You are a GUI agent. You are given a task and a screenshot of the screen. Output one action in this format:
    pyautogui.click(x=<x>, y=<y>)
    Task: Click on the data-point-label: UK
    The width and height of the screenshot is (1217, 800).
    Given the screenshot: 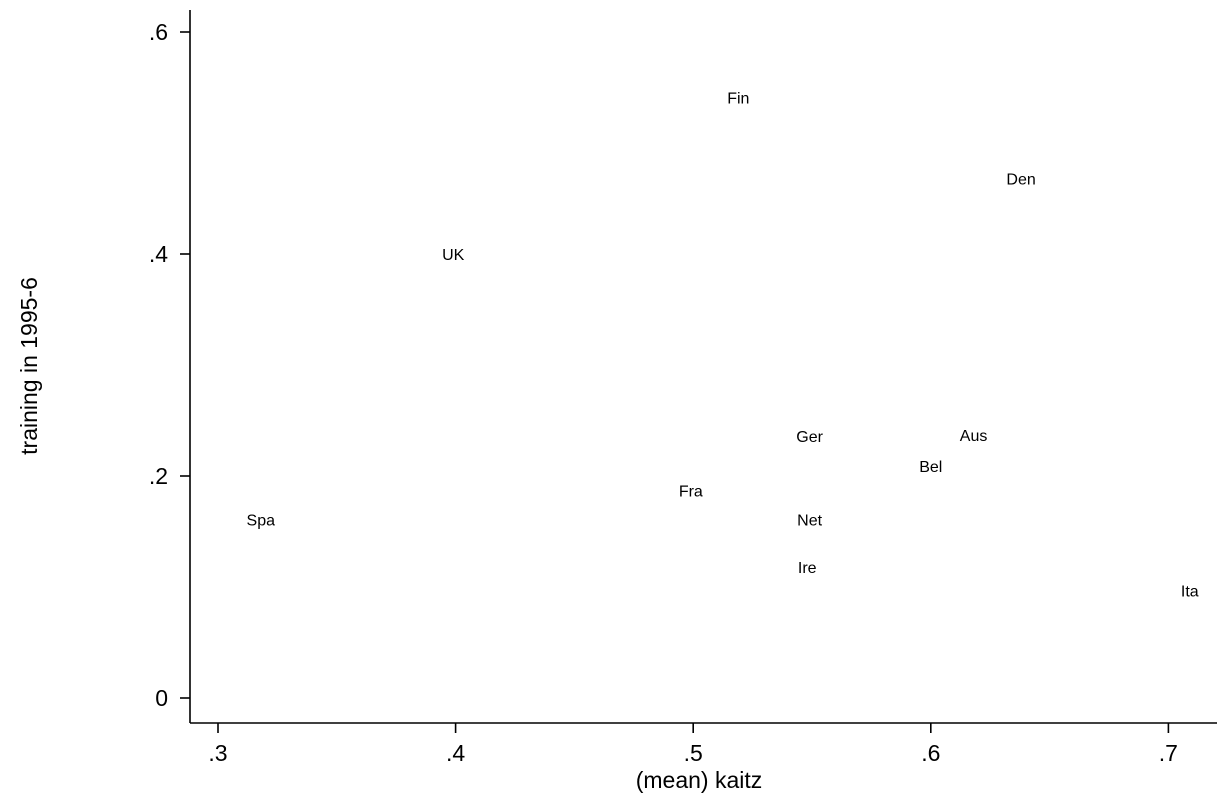 What is the action you would take?
    pyautogui.click(x=453, y=255)
    